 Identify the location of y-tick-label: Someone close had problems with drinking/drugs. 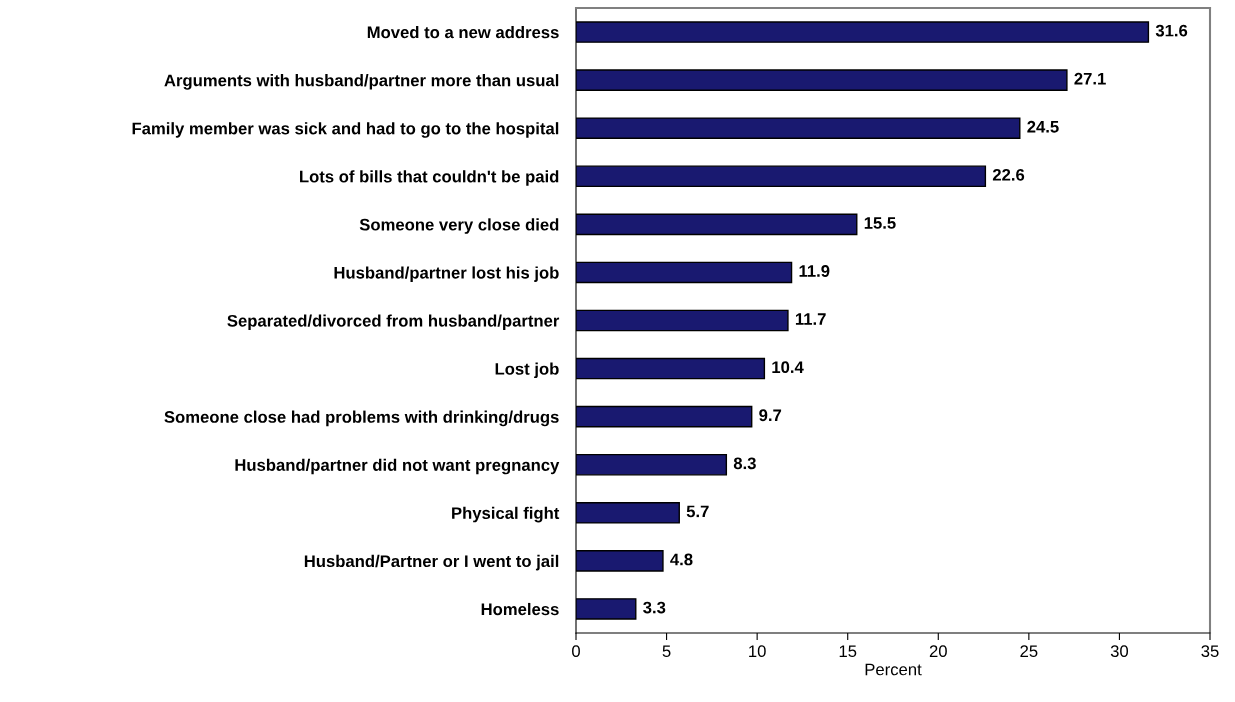
(361, 418).